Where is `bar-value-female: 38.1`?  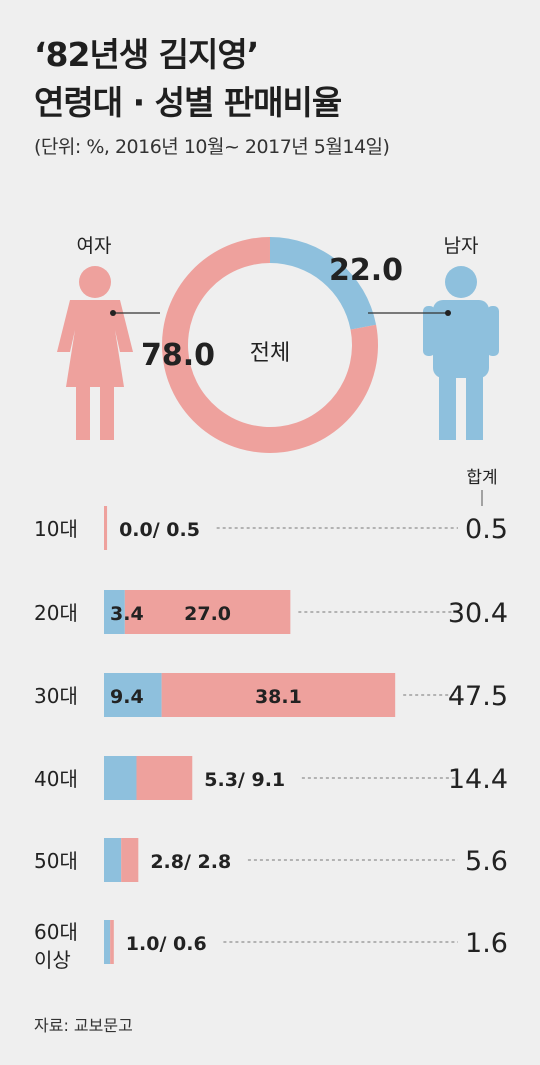
bar-value-female: 38.1 is located at coordinates (278, 697).